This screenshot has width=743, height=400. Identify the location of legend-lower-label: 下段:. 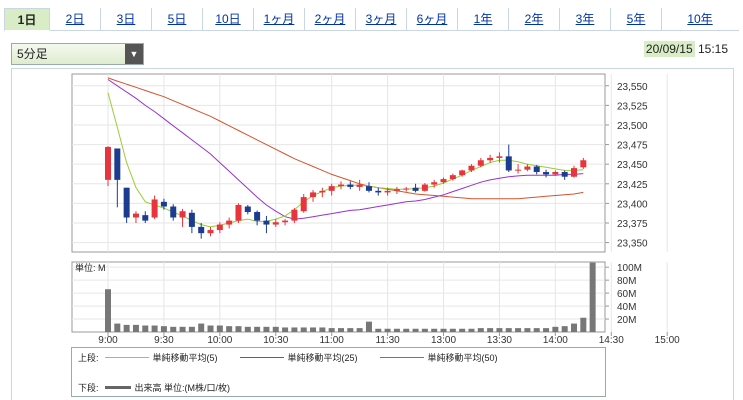
(88, 388).